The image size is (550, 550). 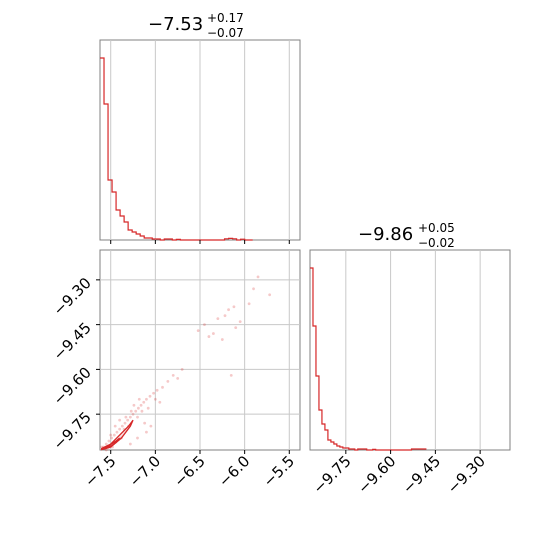 I want to click on joint-grid, so click(x=200, y=350).